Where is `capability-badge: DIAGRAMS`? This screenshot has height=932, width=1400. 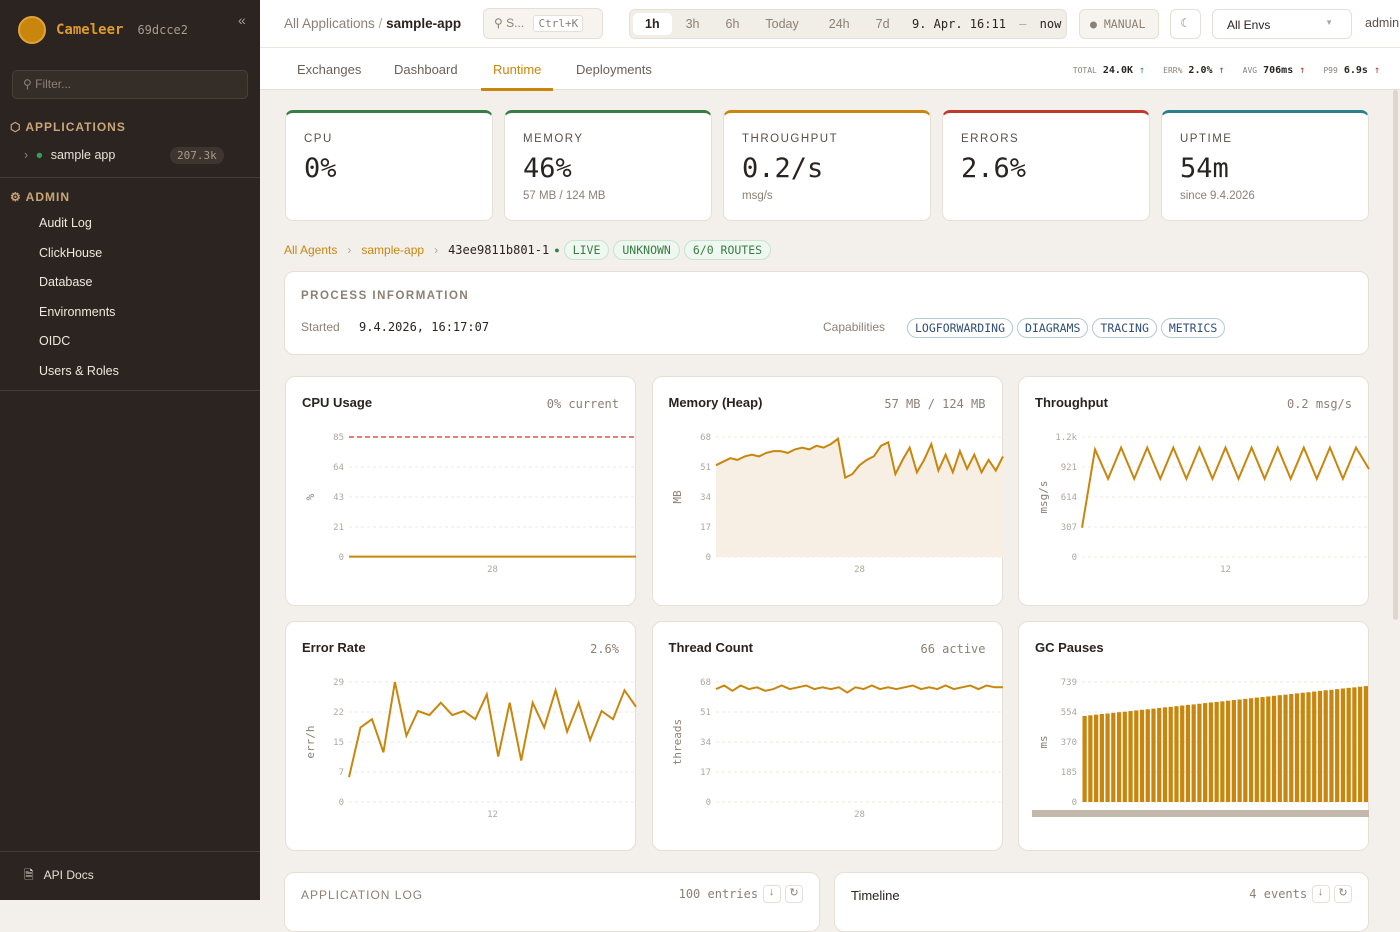
capability-badge: DIAGRAMS is located at coordinates (1053, 328).